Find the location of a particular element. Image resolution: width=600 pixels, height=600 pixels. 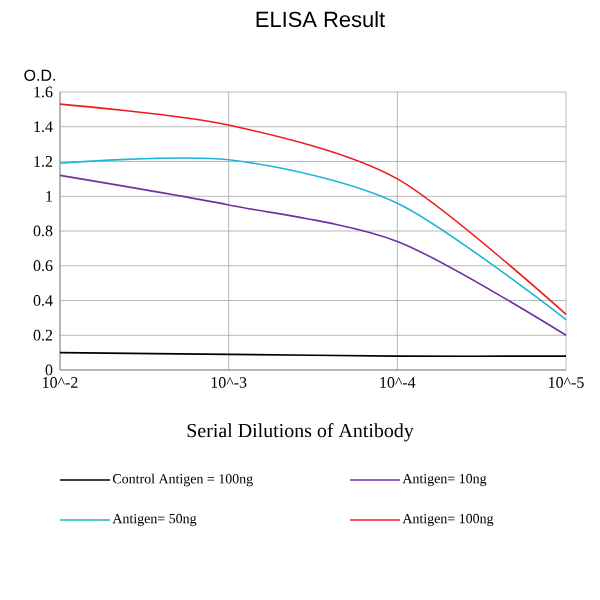

x-axis-title: Serial Dilutions of Antibody is located at coordinates (300, 432).